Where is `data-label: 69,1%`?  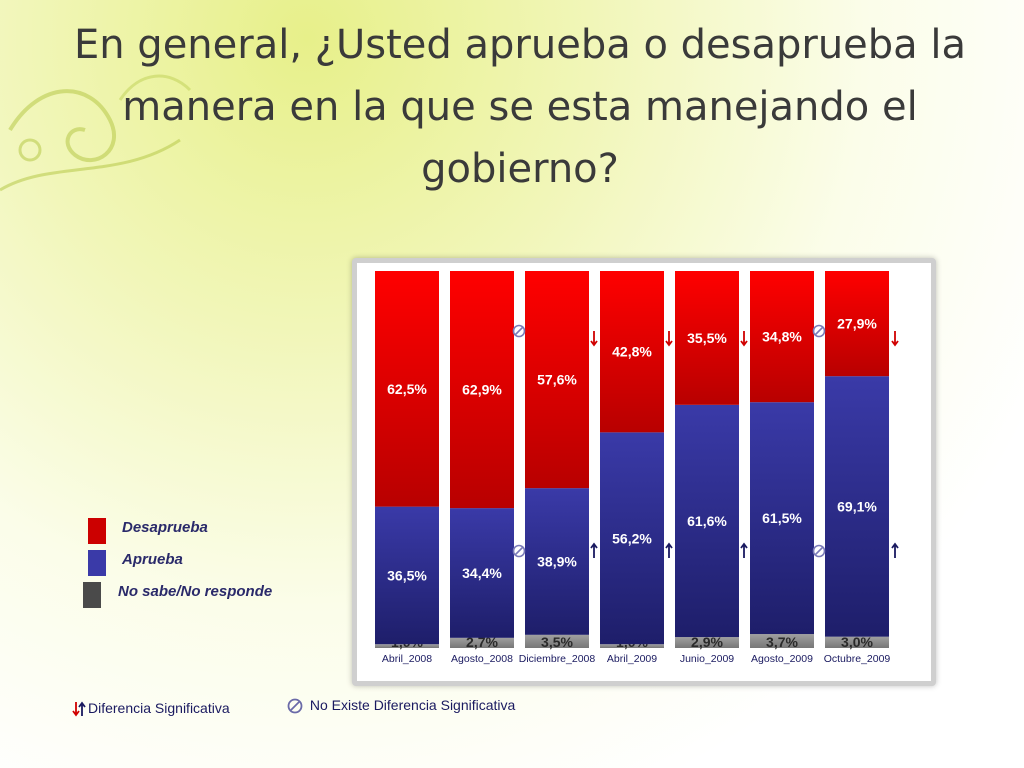
data-label: 69,1% is located at coordinates (857, 506).